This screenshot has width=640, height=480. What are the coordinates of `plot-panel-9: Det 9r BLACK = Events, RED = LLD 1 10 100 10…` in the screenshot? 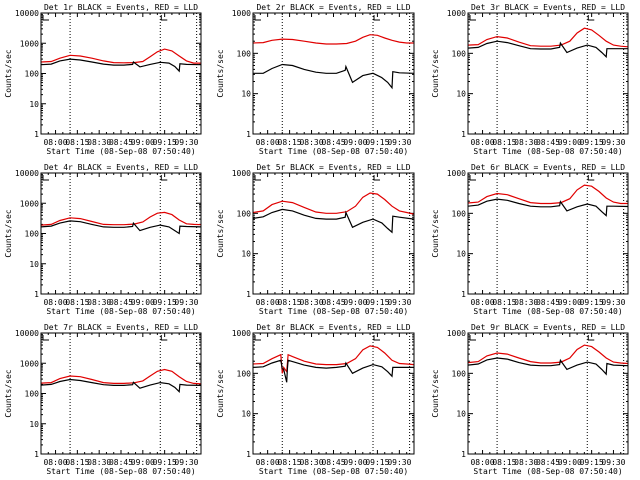 It's located at (530, 399).